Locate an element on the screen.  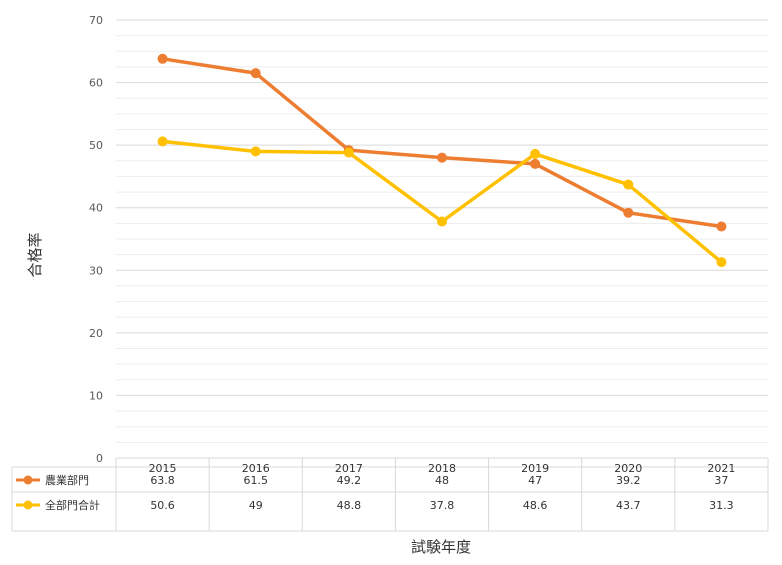
data-value-cell: 49 is located at coordinates (256, 505).